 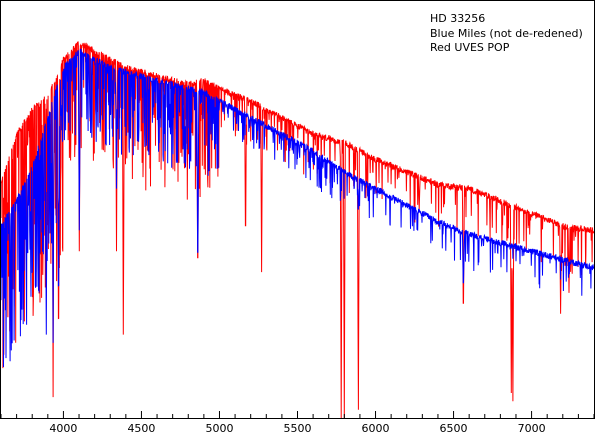 What do you see at coordinates (454, 428) in the screenshot?
I see `x-tick-label: 6500` at bounding box center [454, 428].